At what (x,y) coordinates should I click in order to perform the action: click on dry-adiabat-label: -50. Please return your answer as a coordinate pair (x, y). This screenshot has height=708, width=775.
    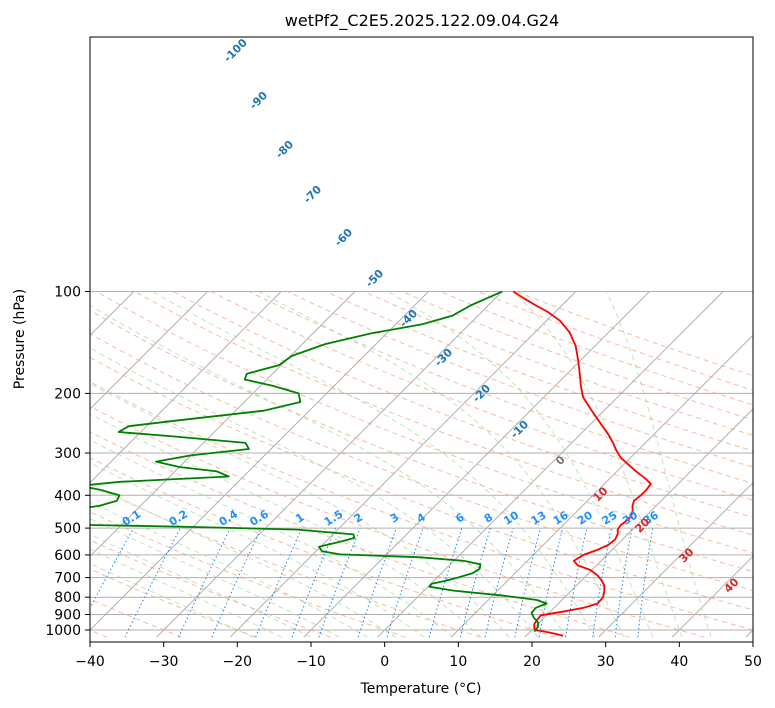
    Looking at the image, I should click on (374, 278).